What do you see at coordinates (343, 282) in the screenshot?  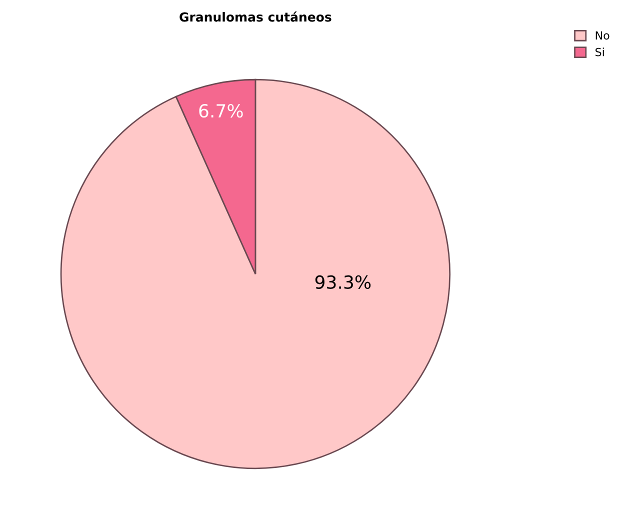 I see `data-label: 93.3%` at bounding box center [343, 282].